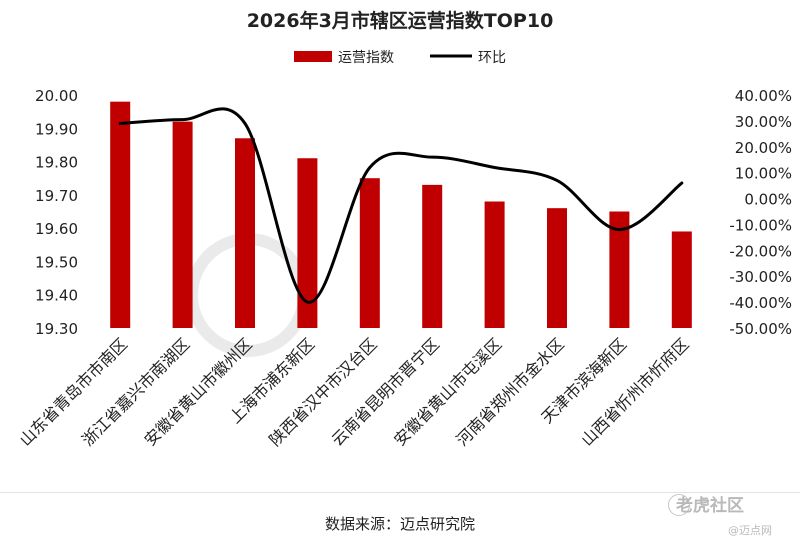 The height and width of the screenshot is (548, 800). Describe the element at coordinates (679, 505) in the screenshot. I see `watermark-paw-icon` at that location.